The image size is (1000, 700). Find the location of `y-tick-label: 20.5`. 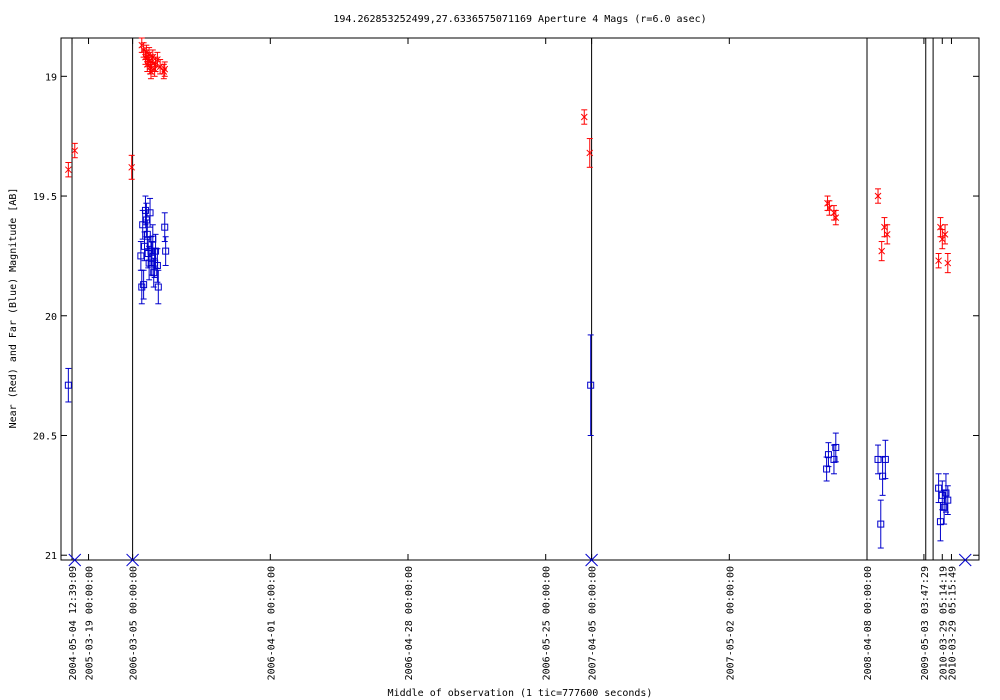

y-tick-label: 20.5 is located at coordinates (45, 436).